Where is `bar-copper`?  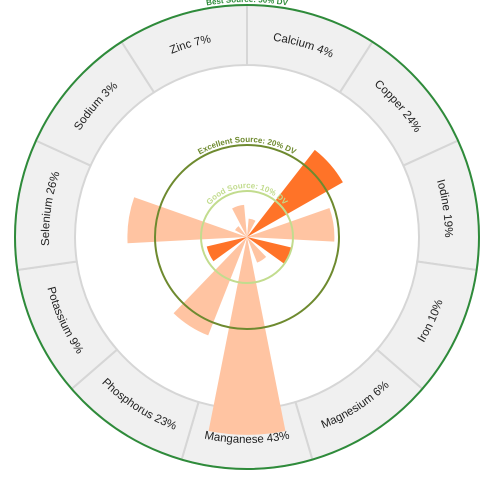 bar-copper is located at coordinates (295, 193).